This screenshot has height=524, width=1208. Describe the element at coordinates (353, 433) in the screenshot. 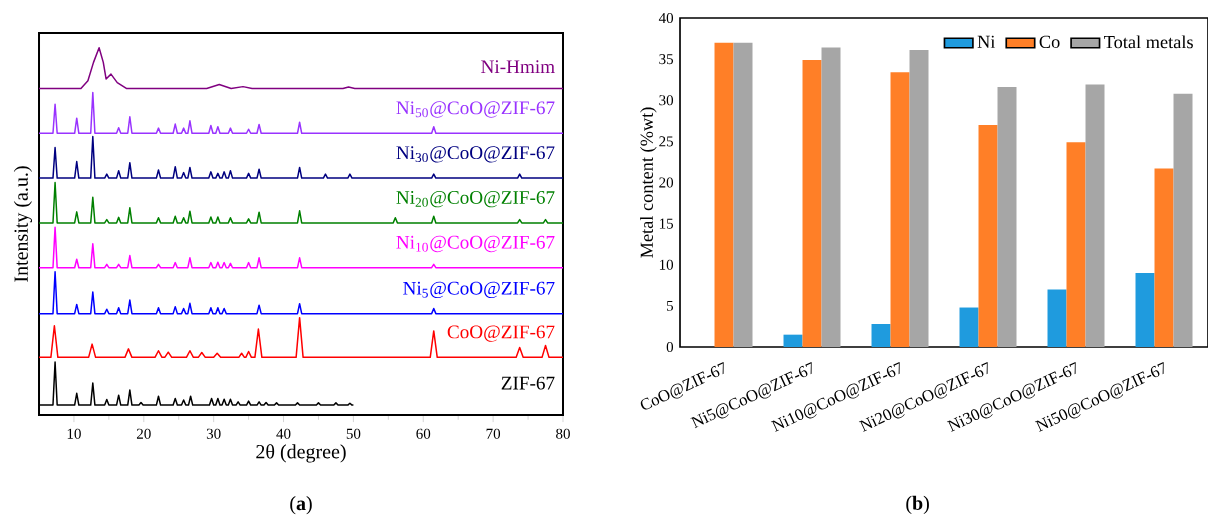

I see `x-tick-label: 50` at that location.